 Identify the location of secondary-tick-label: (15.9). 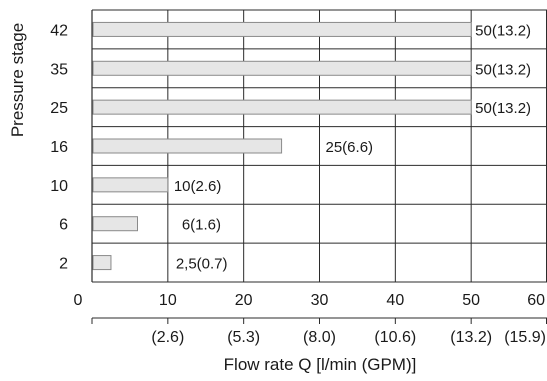
(525, 337).